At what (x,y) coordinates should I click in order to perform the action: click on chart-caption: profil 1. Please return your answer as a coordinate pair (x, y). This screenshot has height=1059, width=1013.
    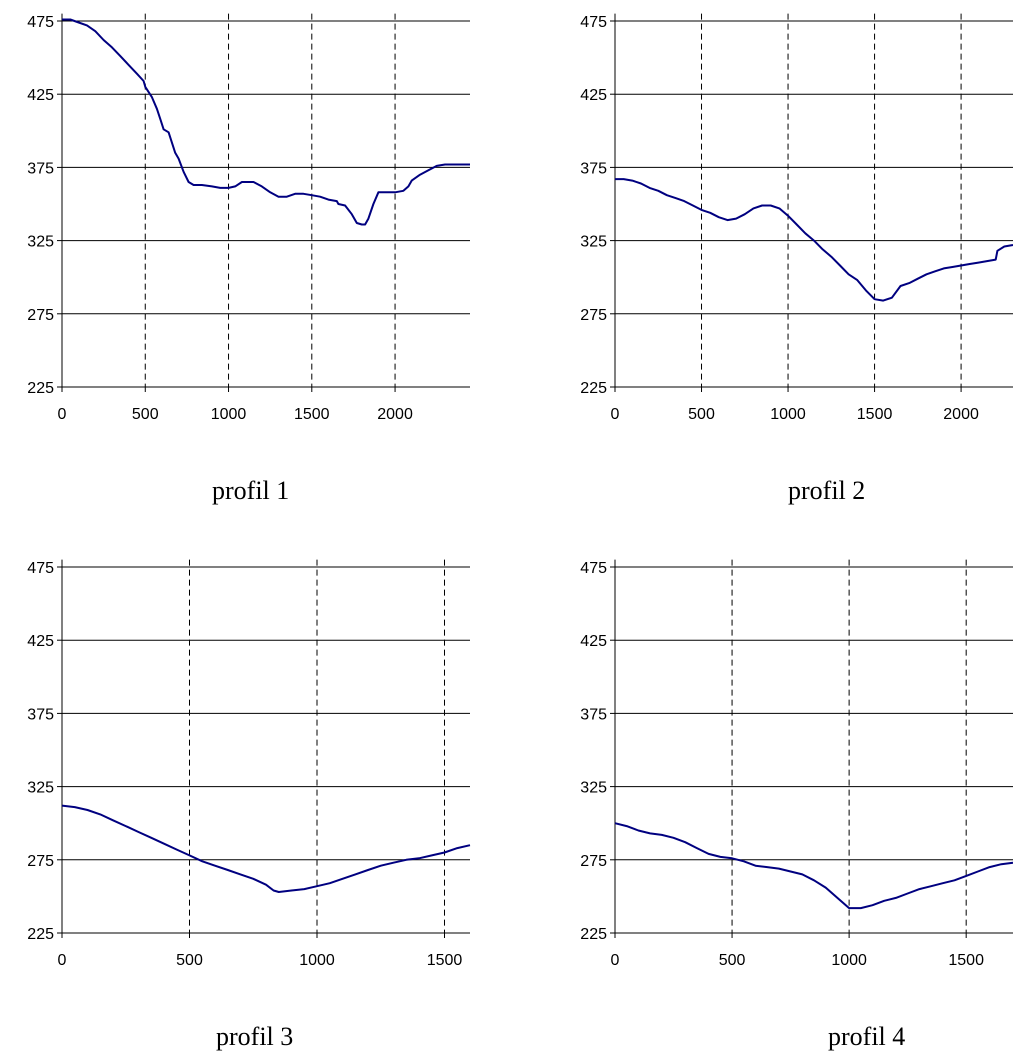
    Looking at the image, I should click on (251, 490).